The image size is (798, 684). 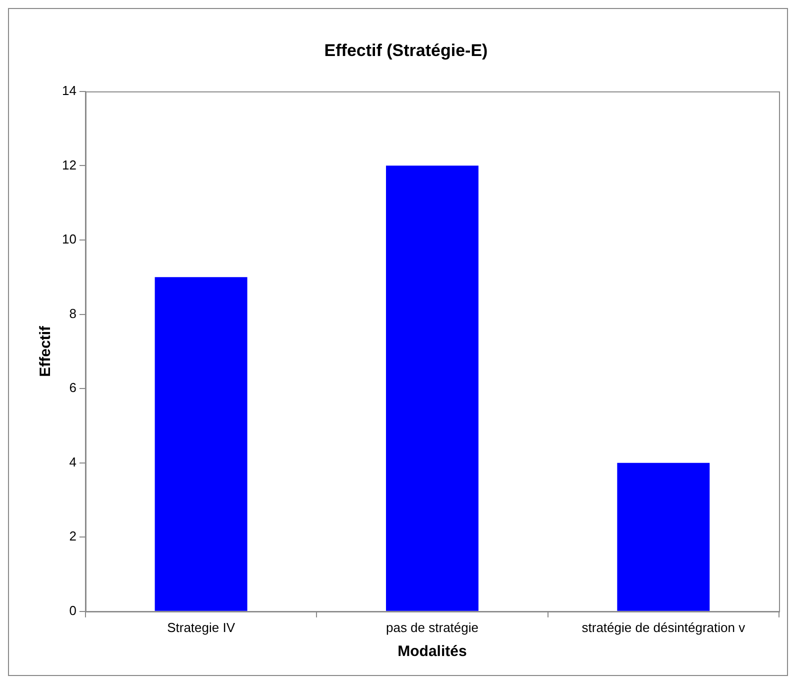 What do you see at coordinates (69, 164) in the screenshot?
I see `y-tick-label: 12` at bounding box center [69, 164].